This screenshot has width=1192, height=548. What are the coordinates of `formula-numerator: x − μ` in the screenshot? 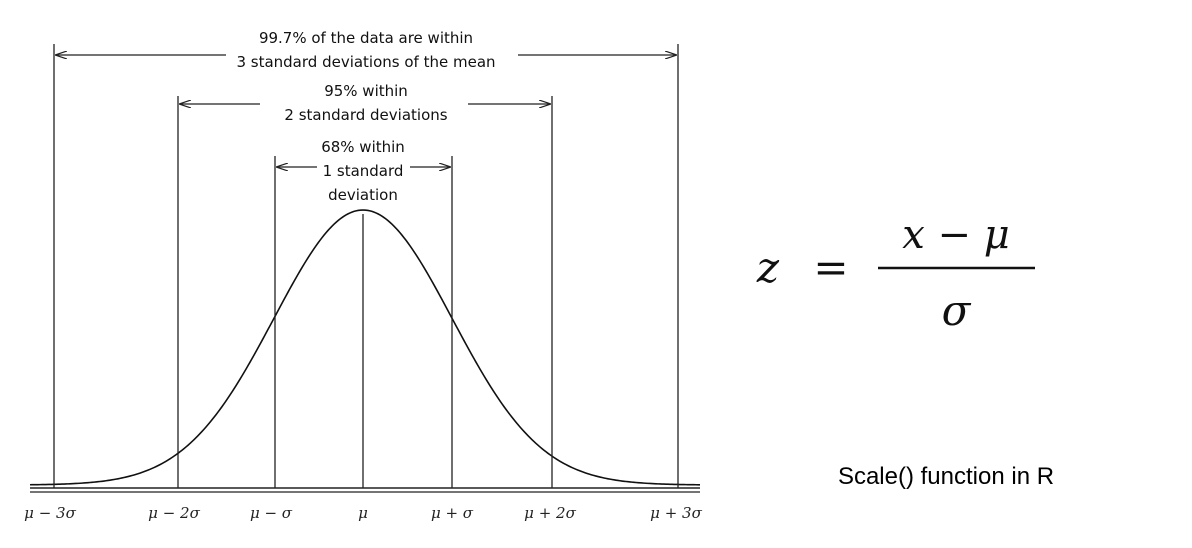 It's located at (956, 235).